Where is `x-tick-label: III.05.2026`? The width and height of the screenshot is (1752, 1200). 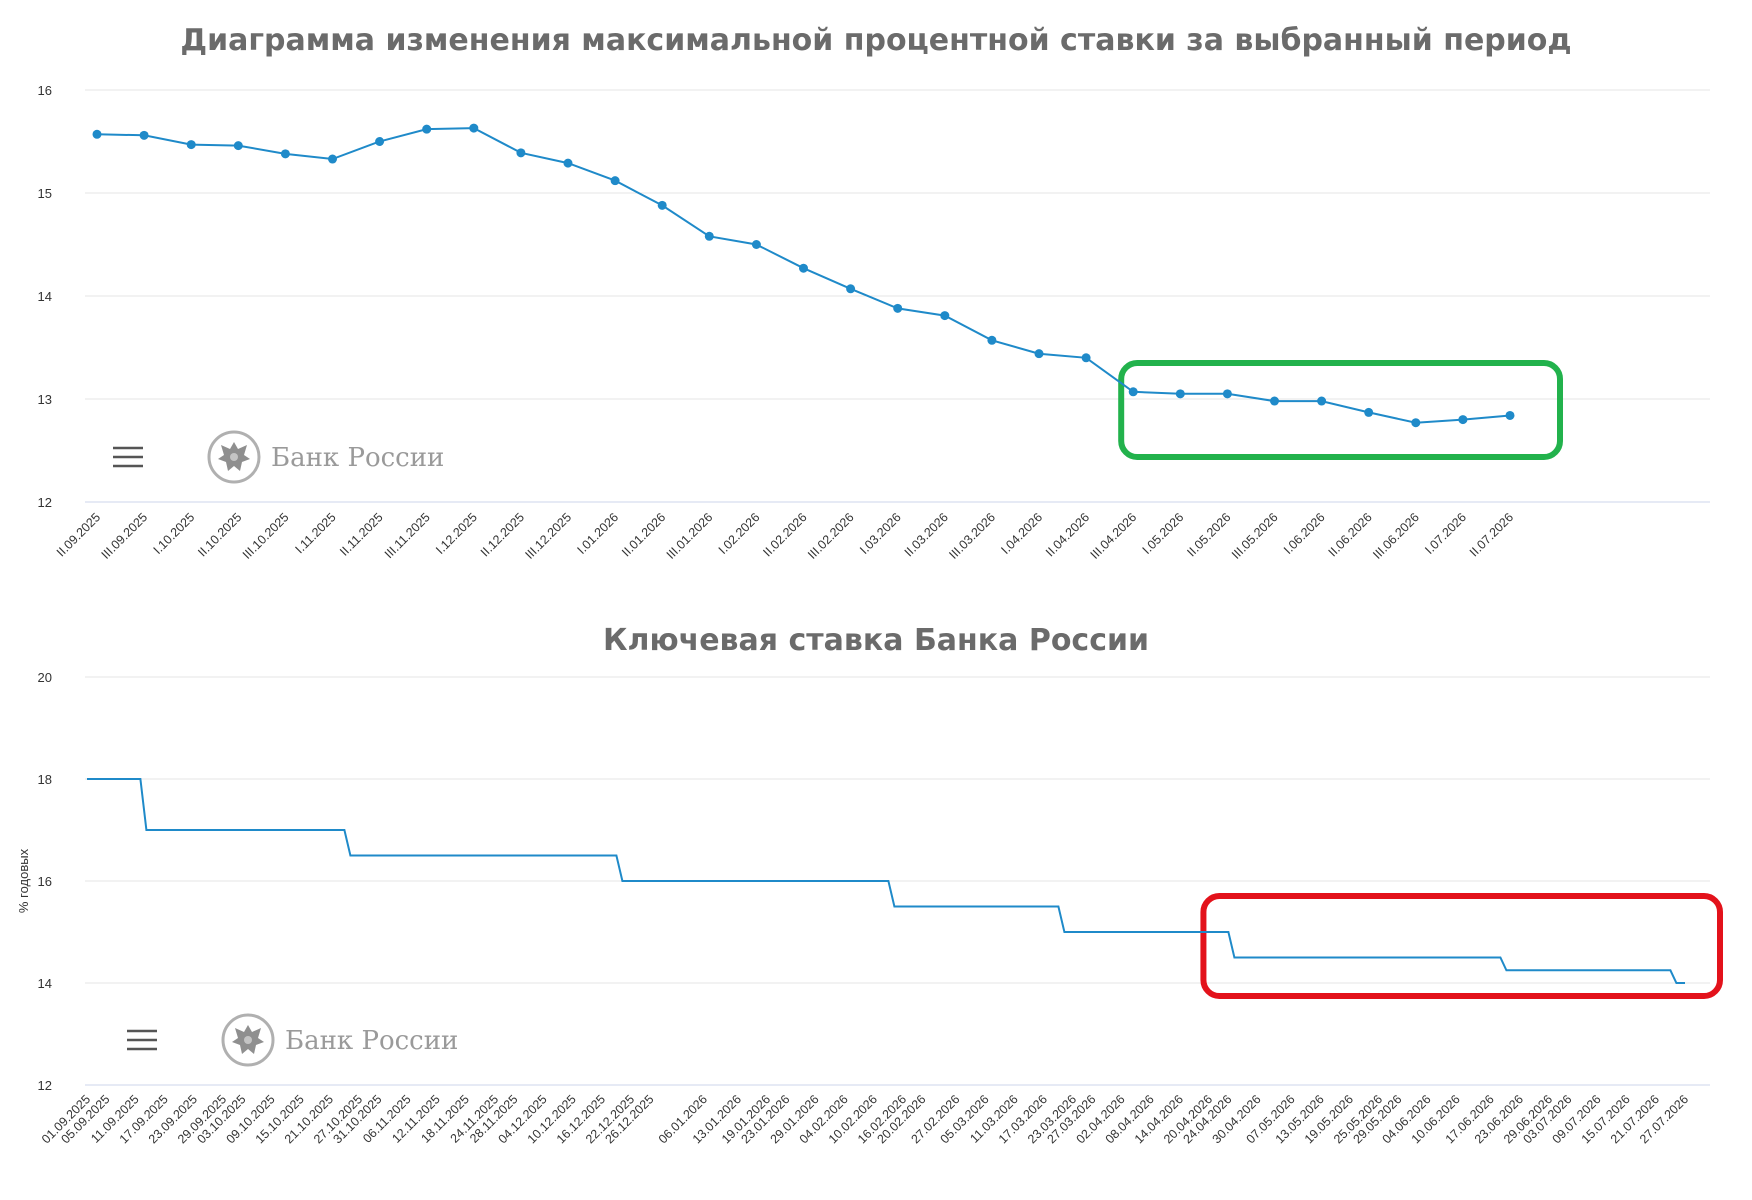
x-tick-label: III.05.2026 is located at coordinates (1255, 536).